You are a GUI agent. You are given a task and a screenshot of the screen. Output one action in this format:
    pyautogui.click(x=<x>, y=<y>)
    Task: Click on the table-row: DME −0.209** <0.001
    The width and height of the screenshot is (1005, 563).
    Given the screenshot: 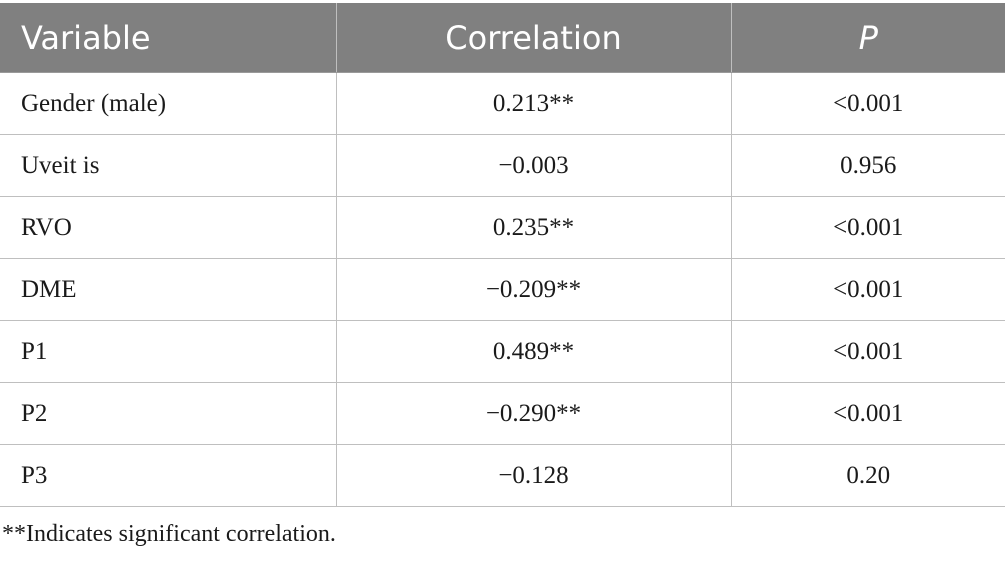 What is the action you would take?
    pyautogui.click(x=502, y=289)
    